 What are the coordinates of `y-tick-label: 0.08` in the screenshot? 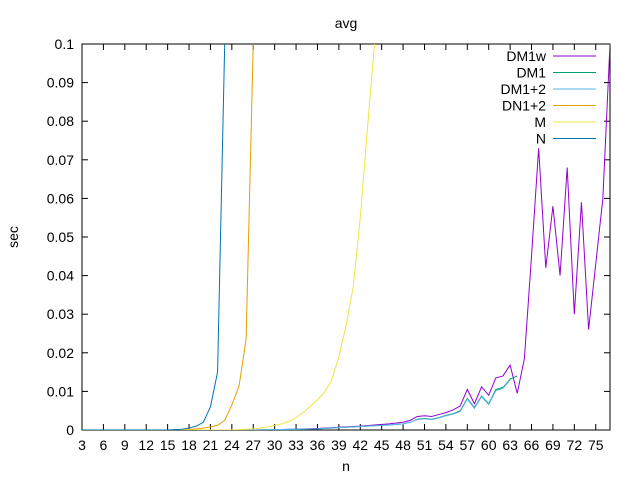 It's located at (60, 121).